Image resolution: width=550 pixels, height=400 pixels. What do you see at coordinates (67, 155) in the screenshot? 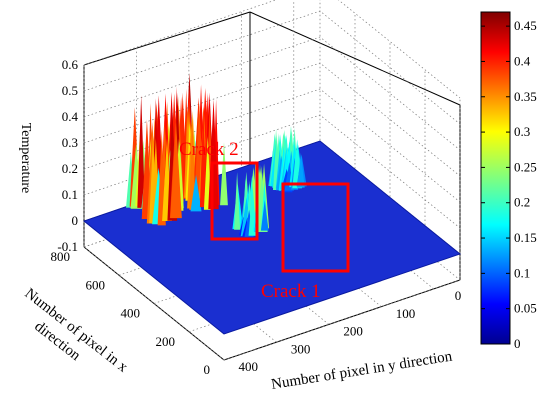
I see `z-axis-ticks: -0.1 0 0.1 0.2 0.3 0.4 0.5 0.6` at bounding box center [67, 155].